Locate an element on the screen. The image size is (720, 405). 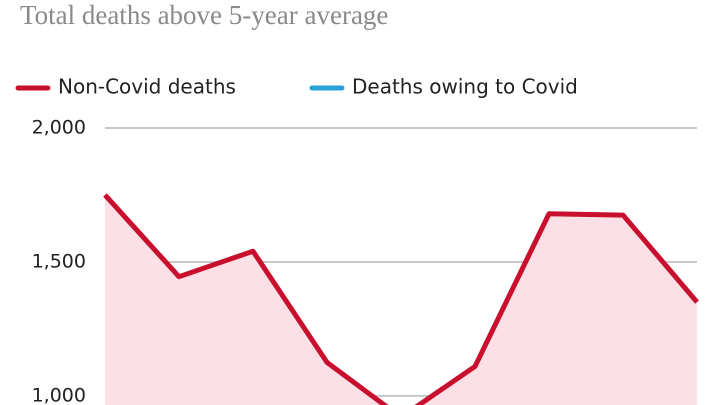
legend-label: Non-Covid deaths is located at coordinates (147, 87).